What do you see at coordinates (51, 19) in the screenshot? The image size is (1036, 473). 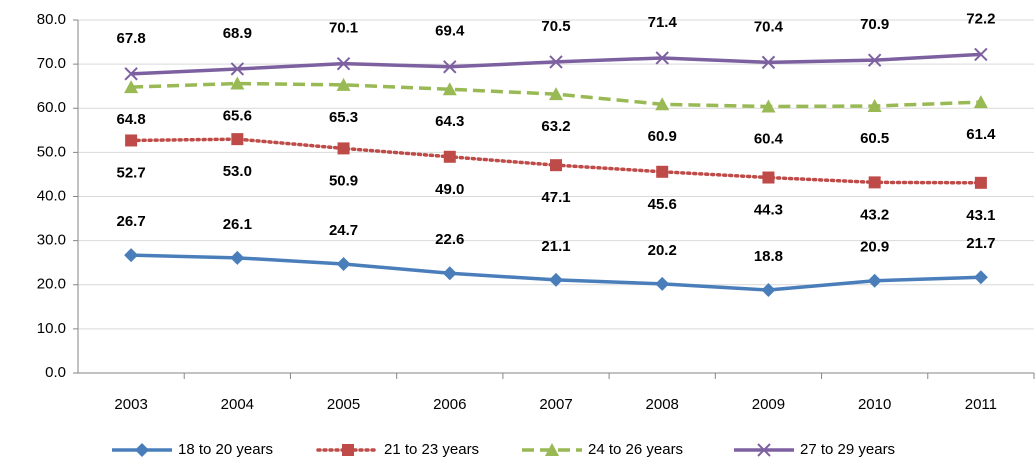 I see `y-tick-label: 80.0` at bounding box center [51, 19].